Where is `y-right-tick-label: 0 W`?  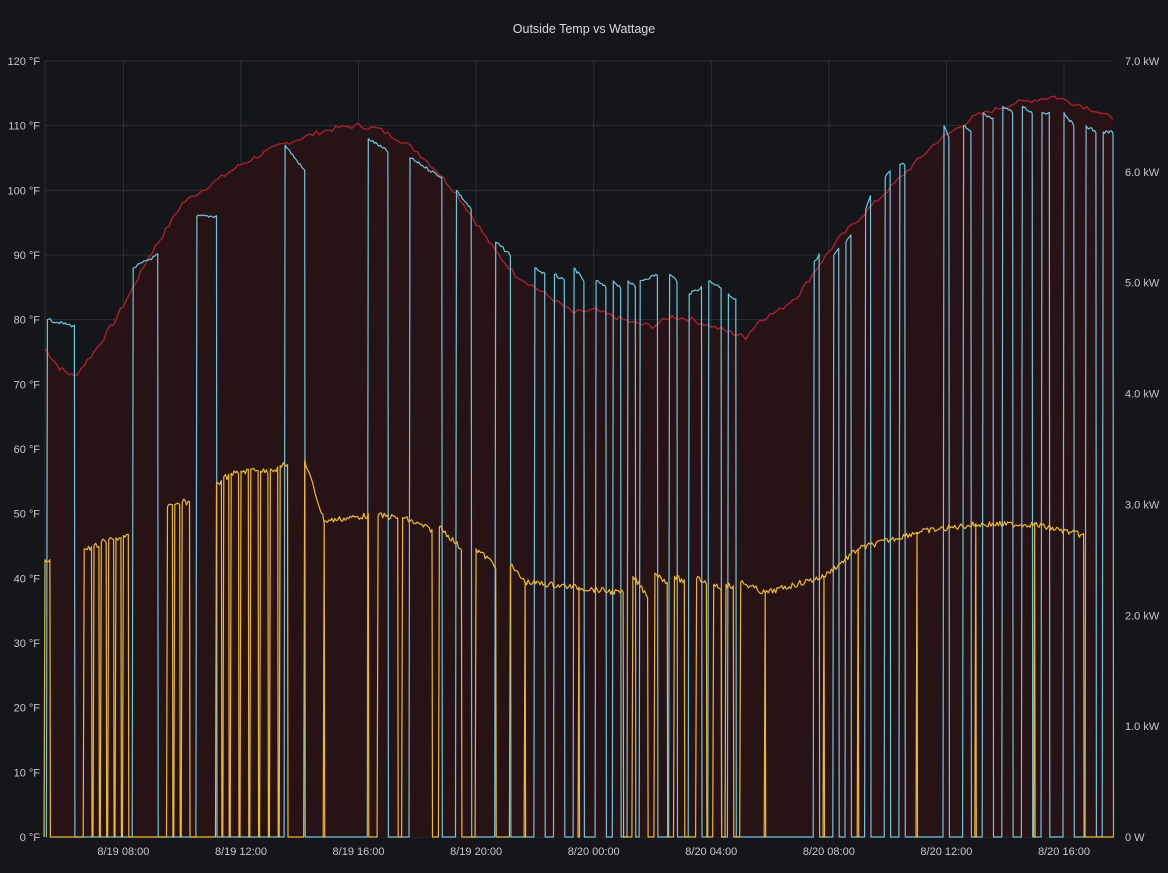 y-right-tick-label: 0 W is located at coordinates (1135, 838).